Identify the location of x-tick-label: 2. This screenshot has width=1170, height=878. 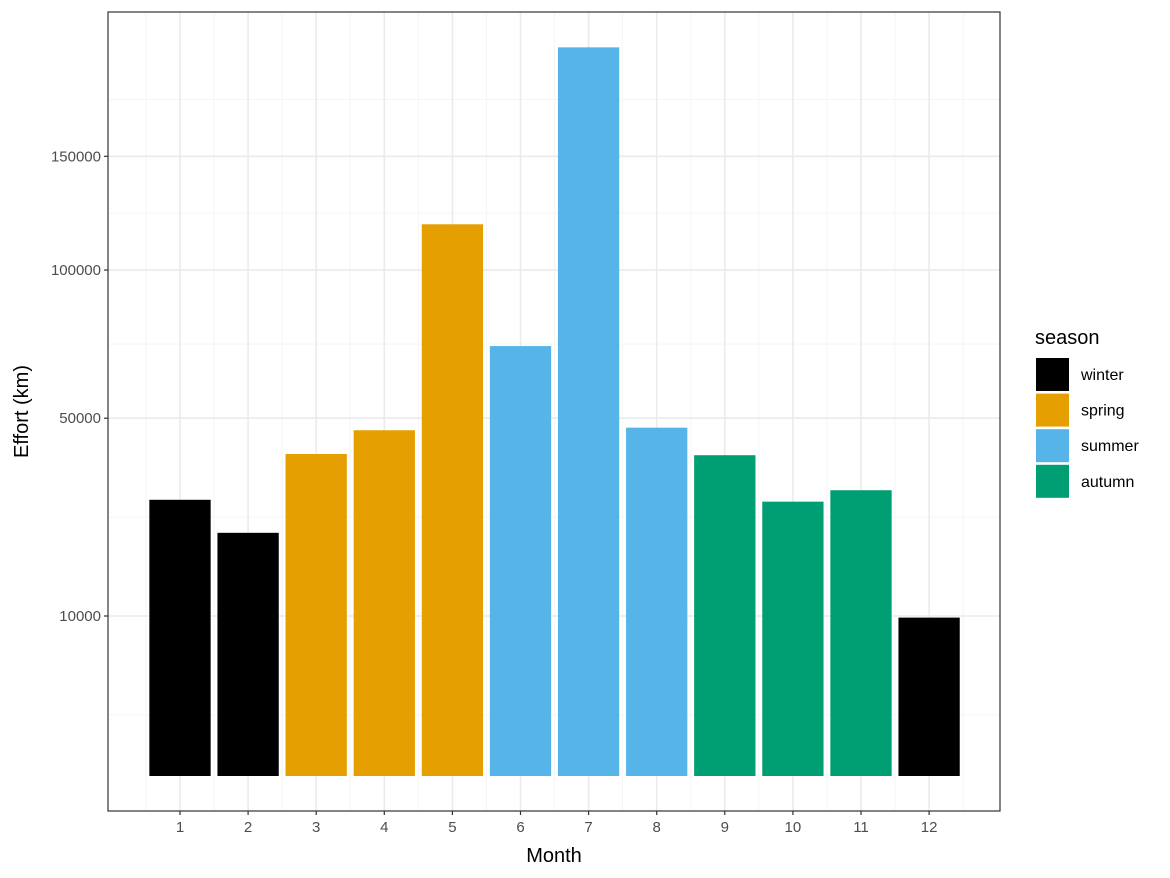
(248, 827).